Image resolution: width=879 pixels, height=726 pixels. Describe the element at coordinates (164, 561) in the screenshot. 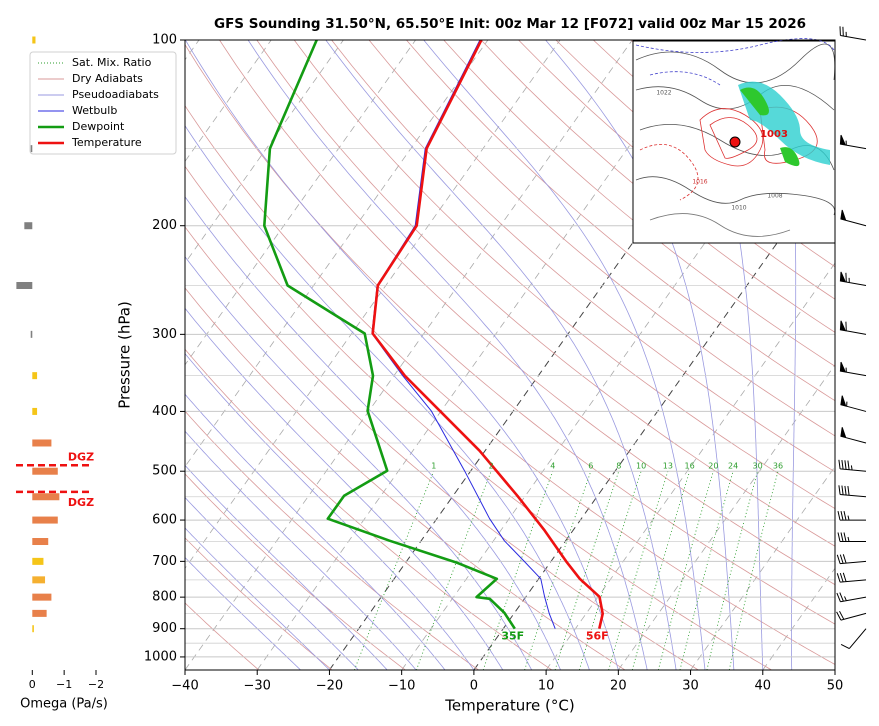

I see `y-tick-label: 700` at that location.